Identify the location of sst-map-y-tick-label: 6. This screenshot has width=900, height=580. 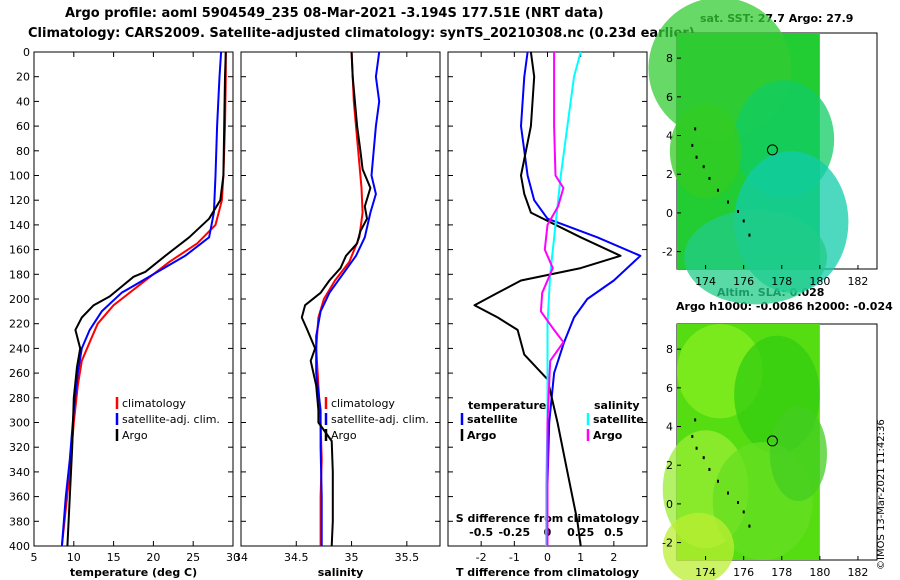
(669, 97).